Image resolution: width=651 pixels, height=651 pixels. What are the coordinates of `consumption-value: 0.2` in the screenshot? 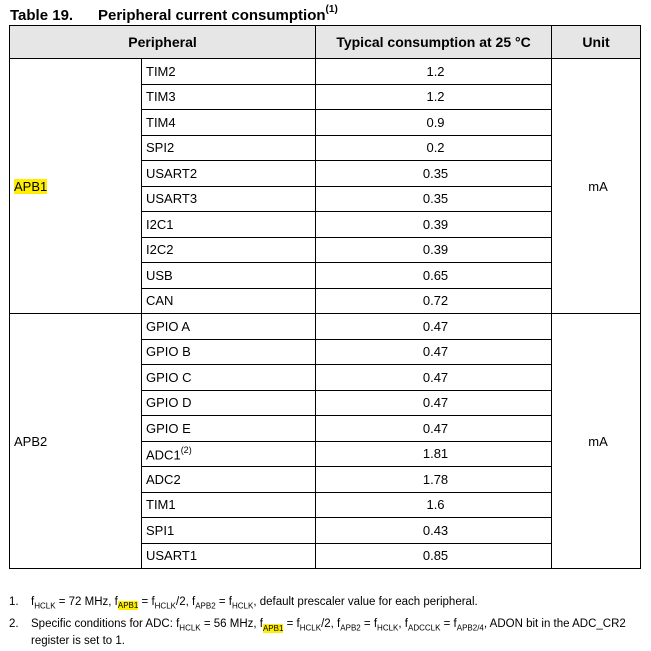 It's located at (434, 147).